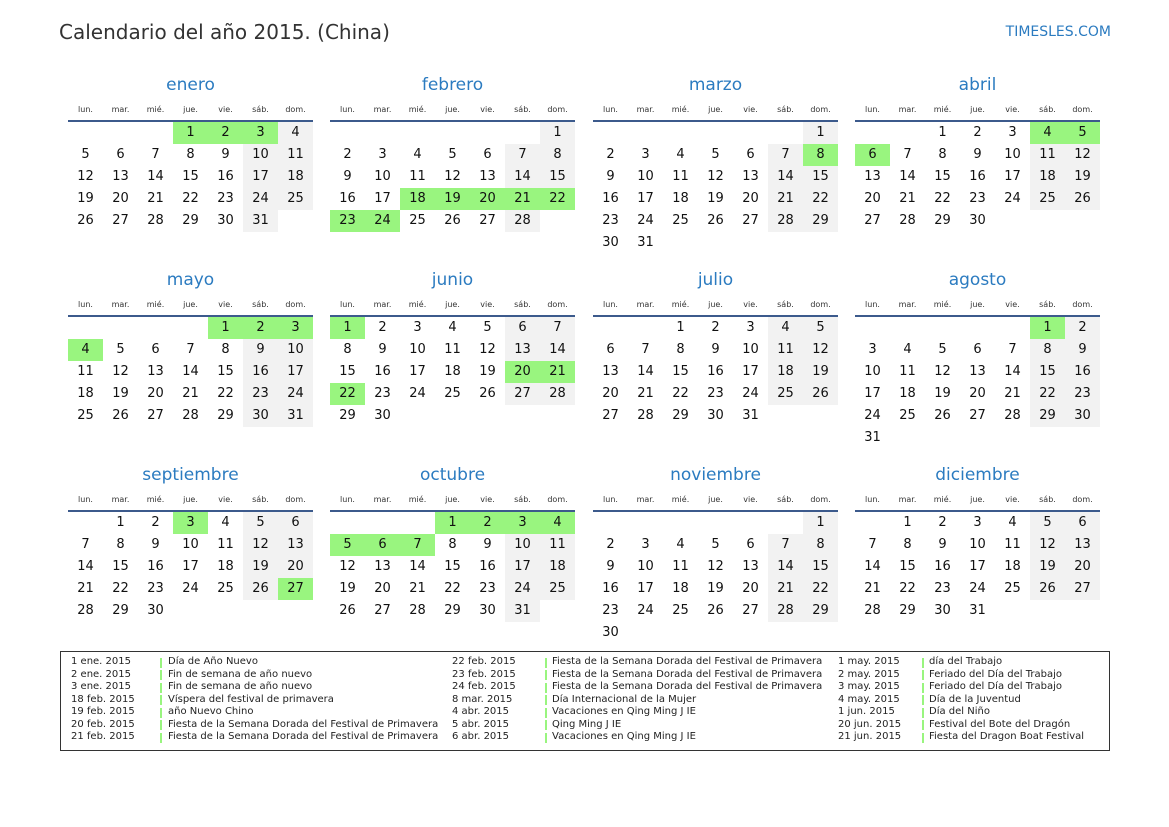 The image size is (1169, 827). Describe the element at coordinates (417, 154) in the screenshot. I see `day-cell: 4` at that location.